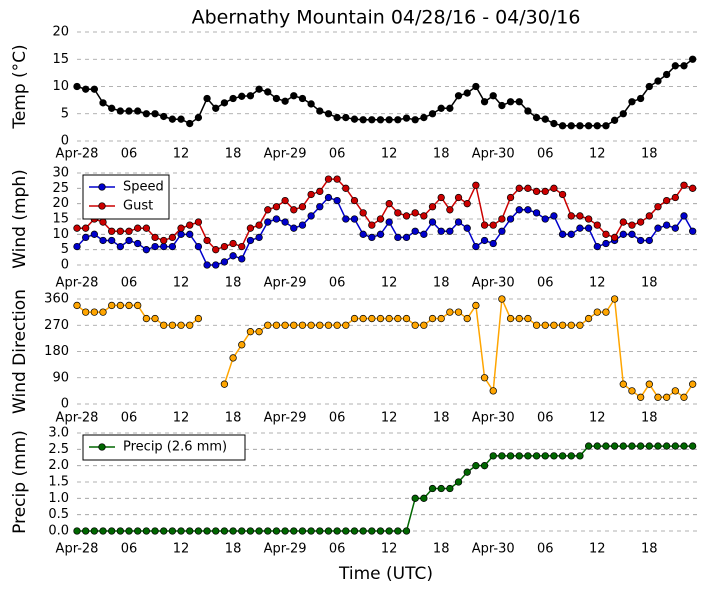  Describe the element at coordinates (58, 498) in the screenshot. I see `y-tick-label: 1.0` at that location.